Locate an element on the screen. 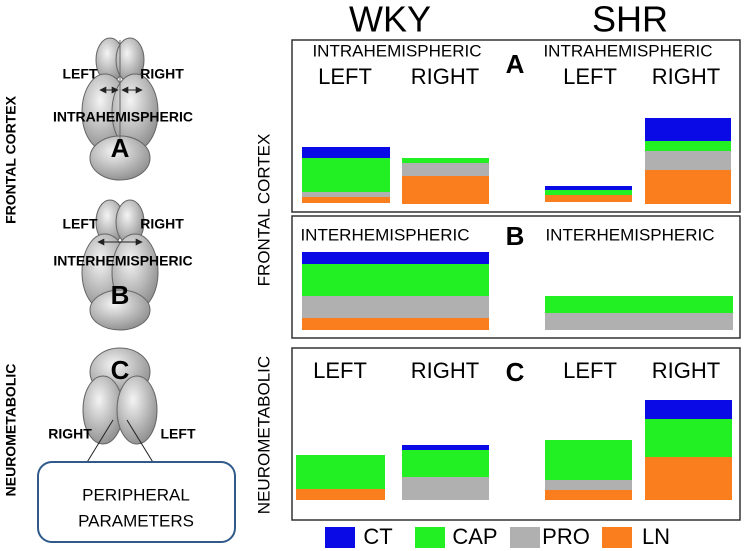 The image size is (747, 551). legend-label: LN is located at coordinates (656, 536).